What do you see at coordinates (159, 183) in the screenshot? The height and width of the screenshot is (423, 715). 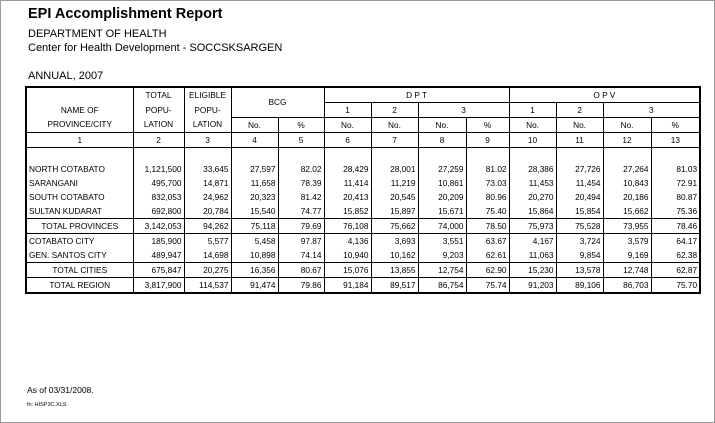 I see `cell-total-pop: 495,700` at bounding box center [159, 183].